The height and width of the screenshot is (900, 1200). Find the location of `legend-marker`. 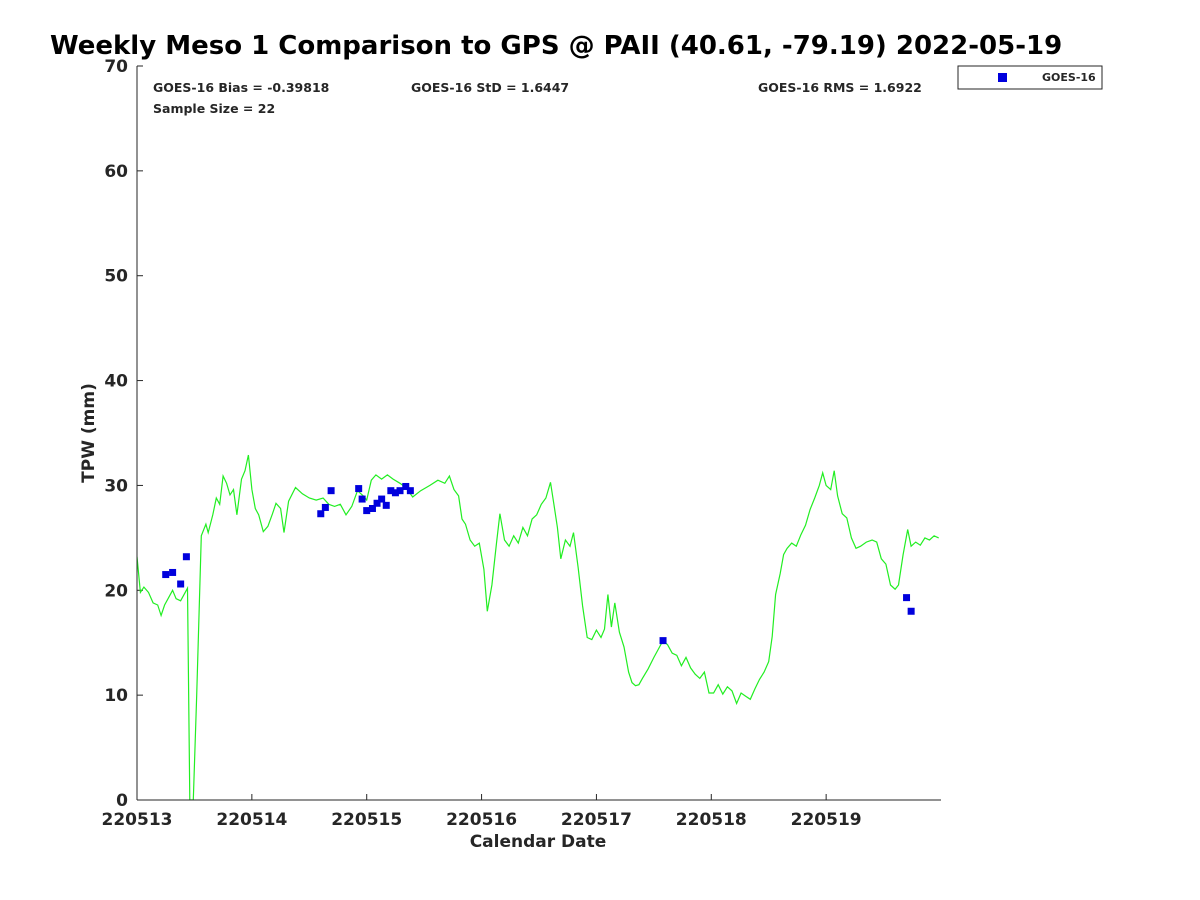

legend-marker is located at coordinates (1002, 77).